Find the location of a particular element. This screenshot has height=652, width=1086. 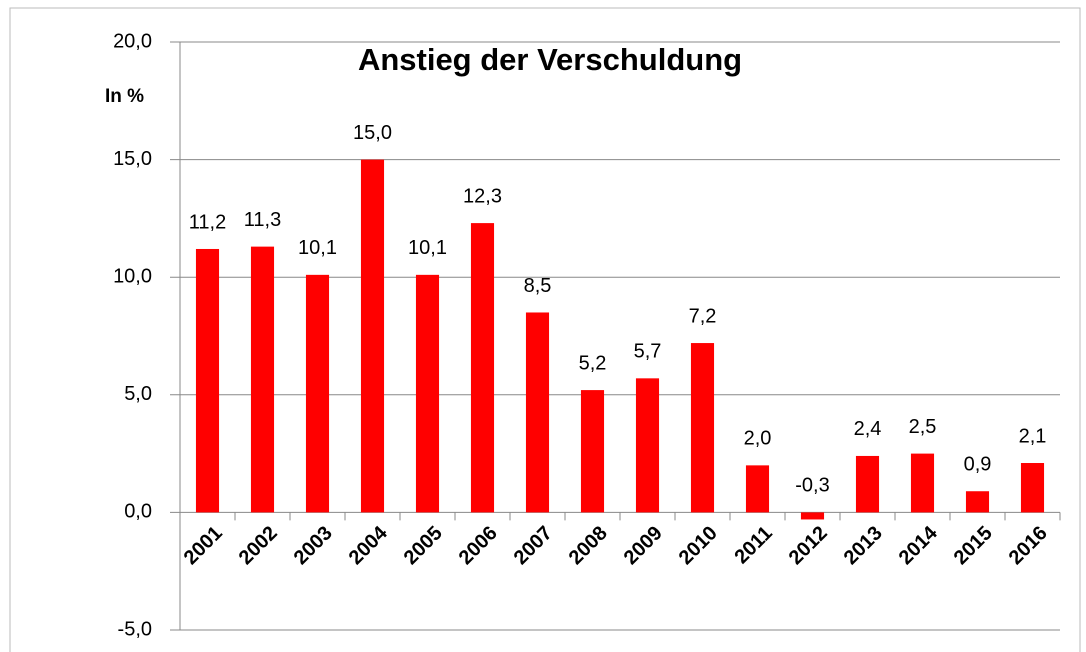

value-label: 2,5 is located at coordinates (923, 427).